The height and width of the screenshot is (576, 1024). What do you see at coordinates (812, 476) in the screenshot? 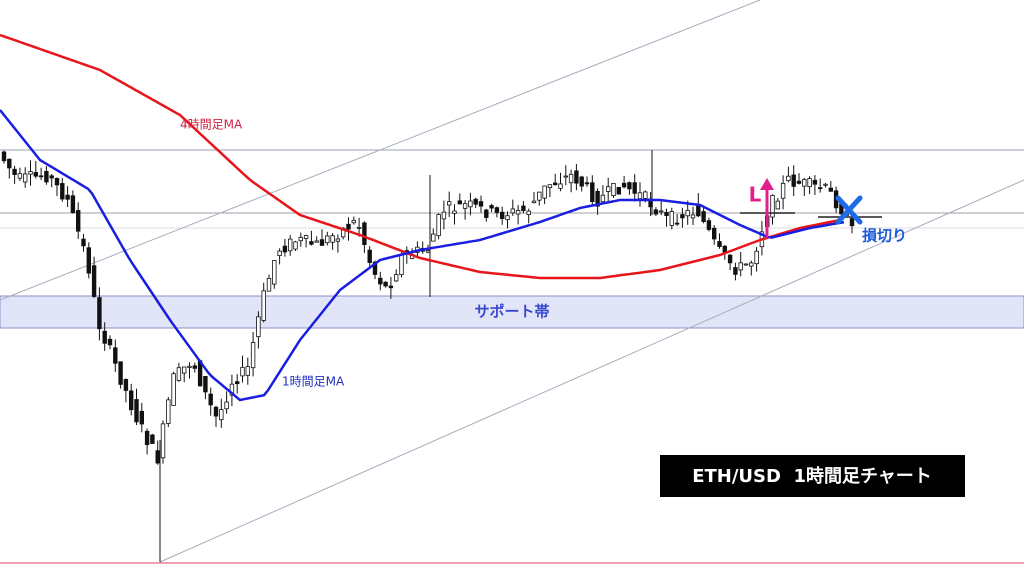
I see `title-box` at bounding box center [812, 476].